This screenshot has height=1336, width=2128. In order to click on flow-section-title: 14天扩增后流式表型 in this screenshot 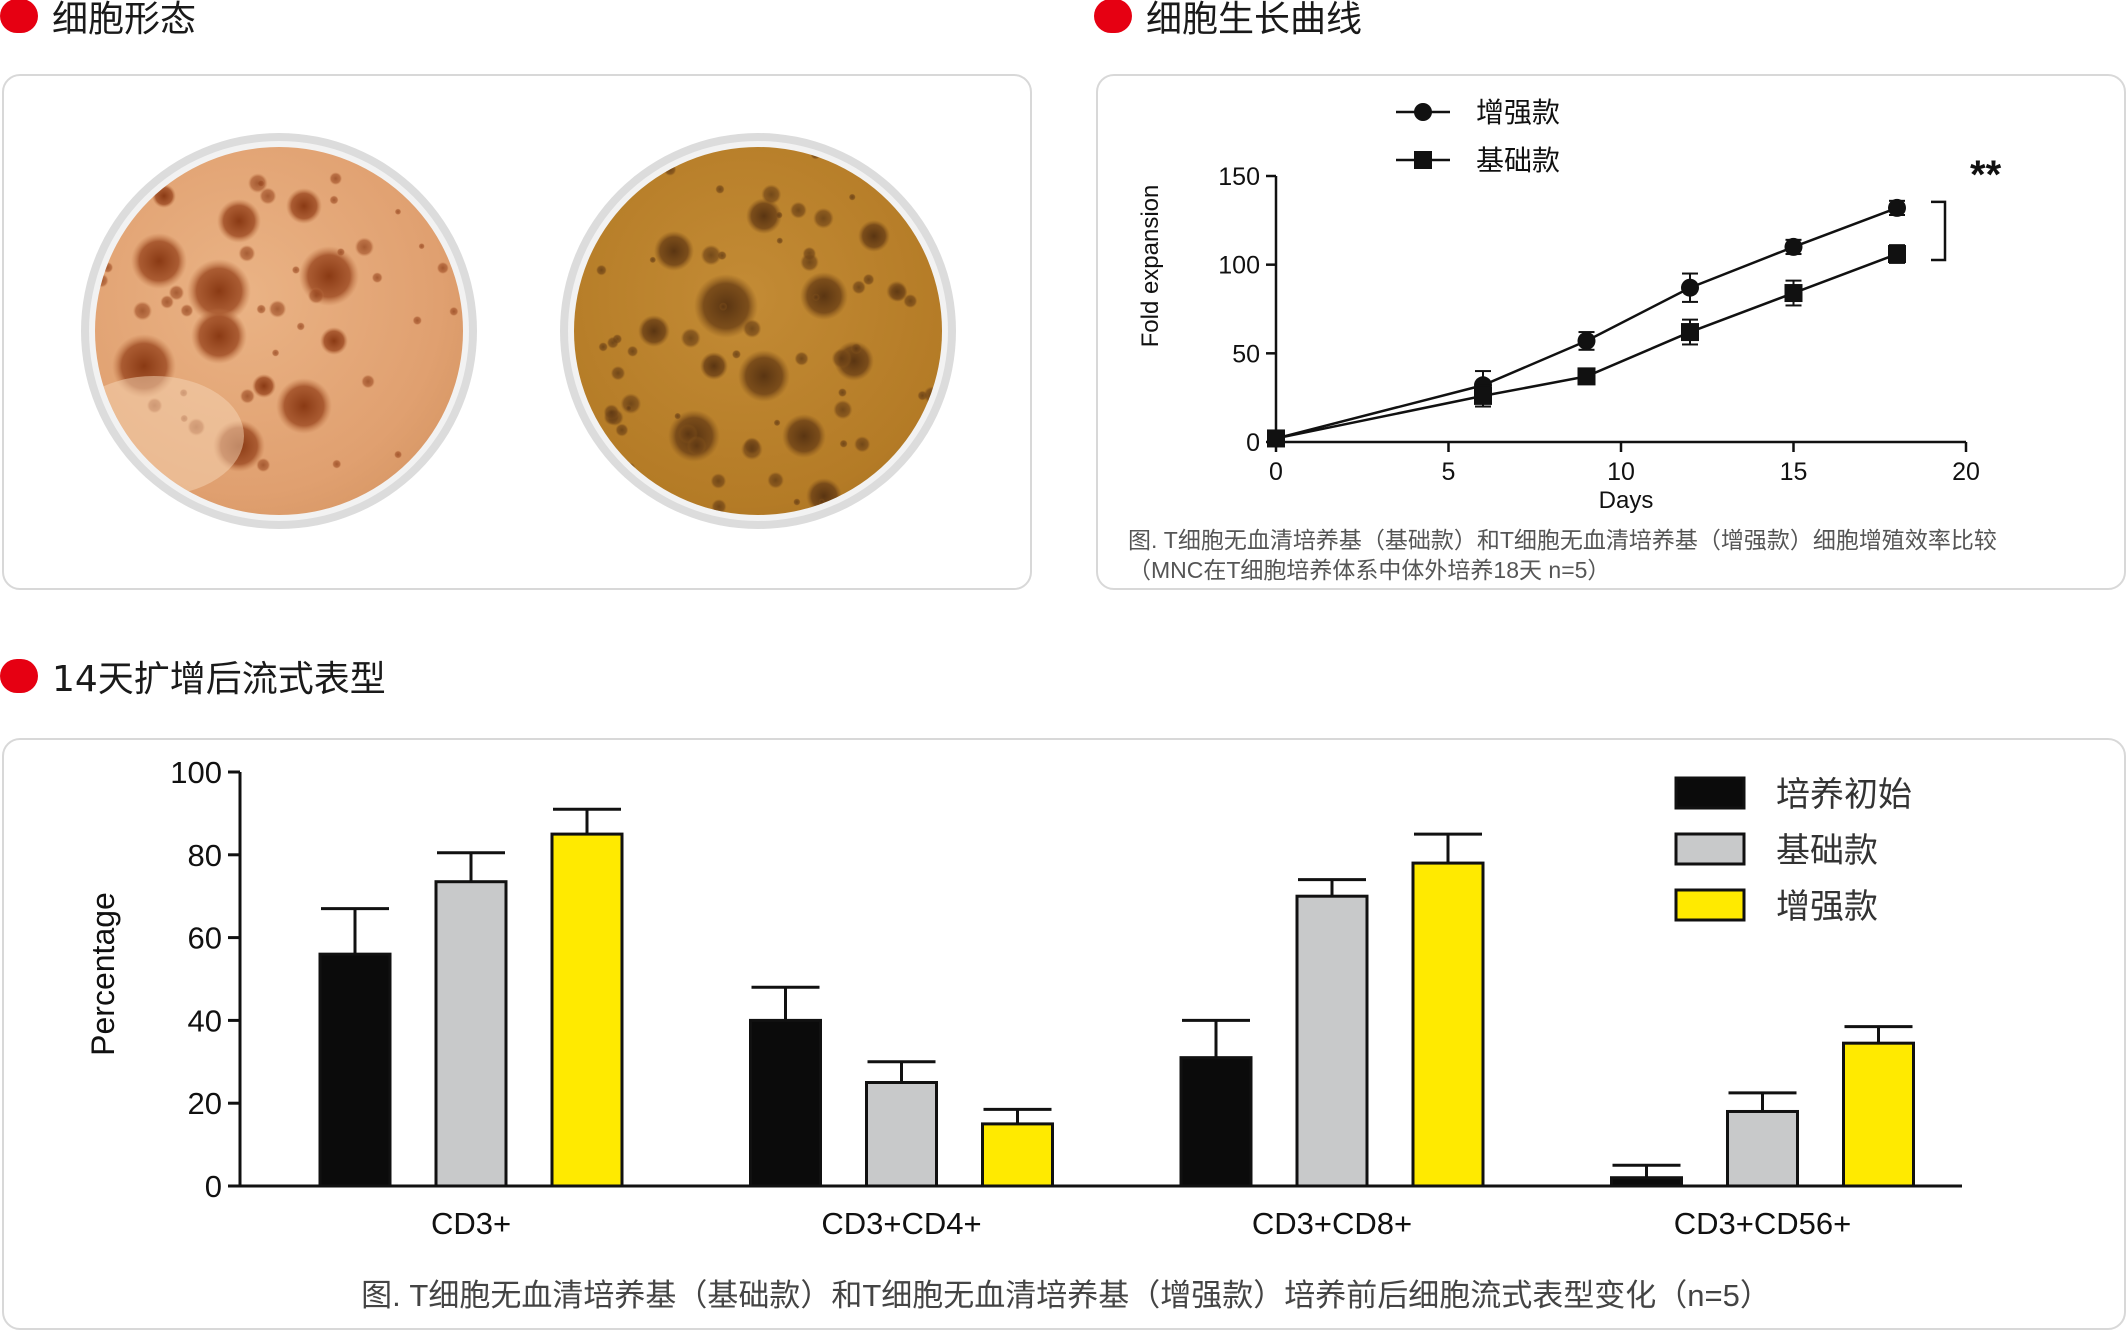, I will do `click(193, 677)`.